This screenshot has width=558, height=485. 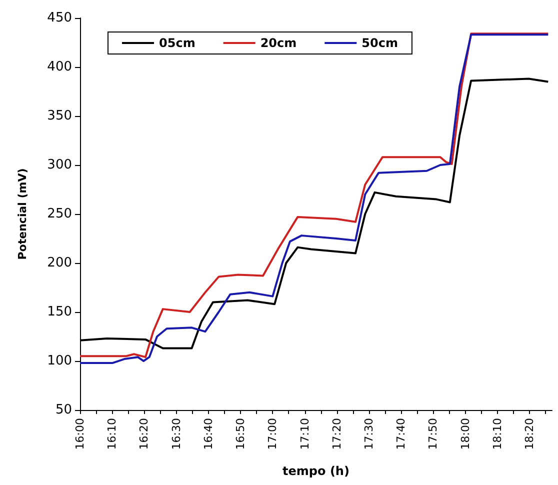 I want to click on y-tick-label: 150, so click(x=59, y=312).